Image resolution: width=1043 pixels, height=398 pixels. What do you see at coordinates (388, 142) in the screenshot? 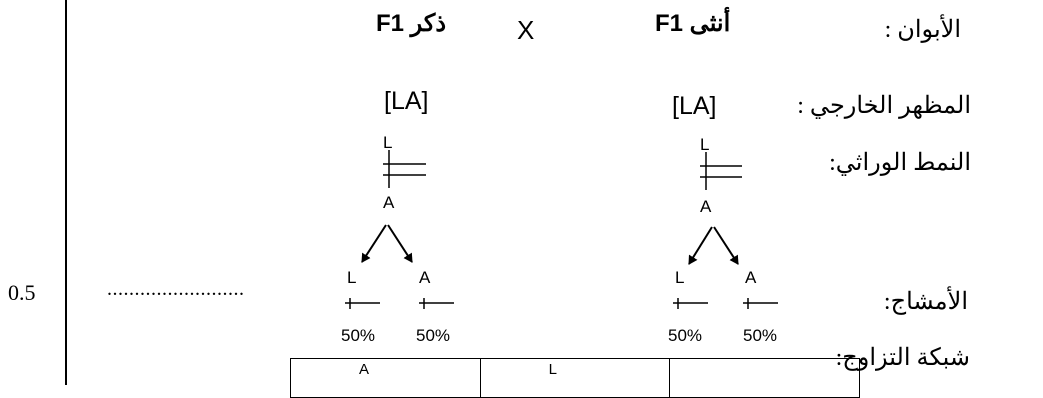
I see `male-genotype-top: L` at bounding box center [388, 142].